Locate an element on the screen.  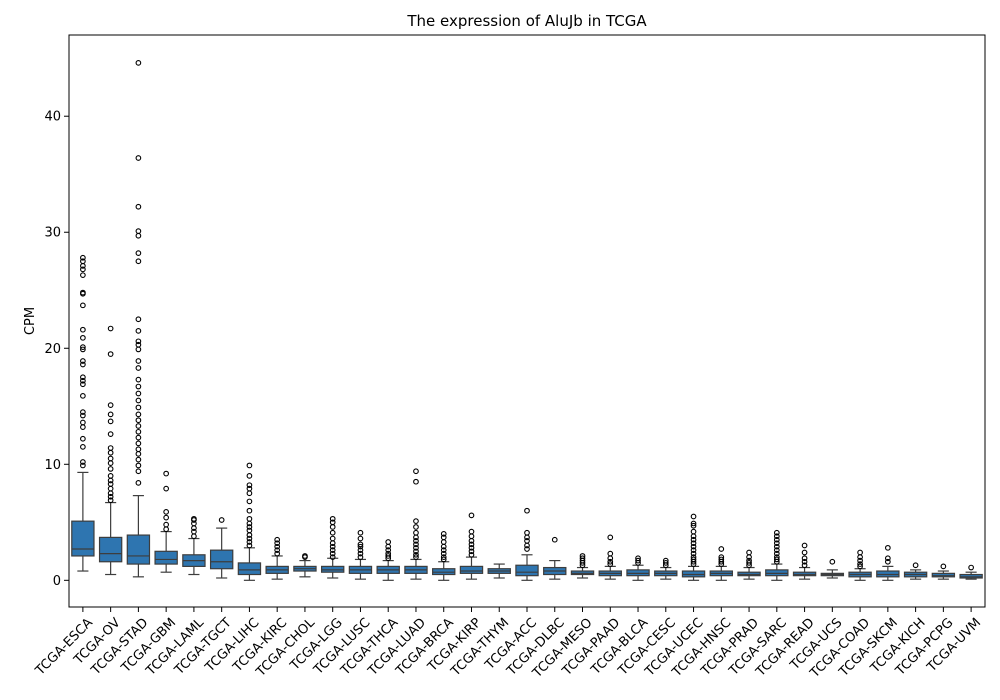
y-tick-label: 20 is located at coordinates (52, 349).